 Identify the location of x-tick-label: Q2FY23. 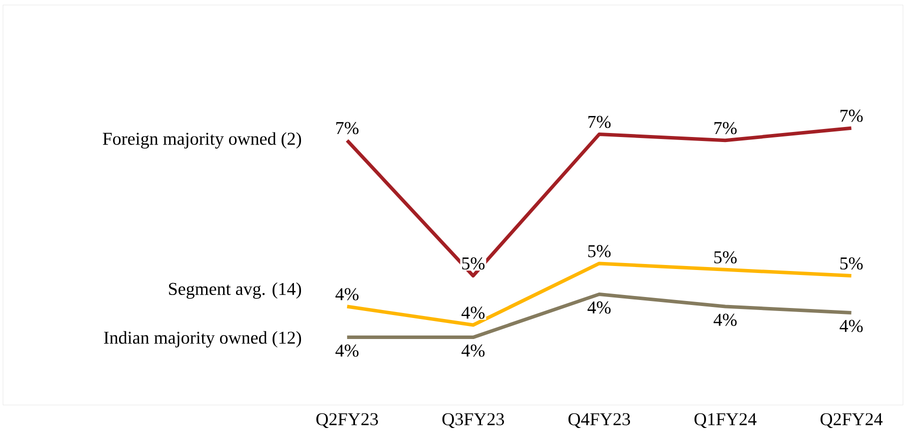
(347, 420).